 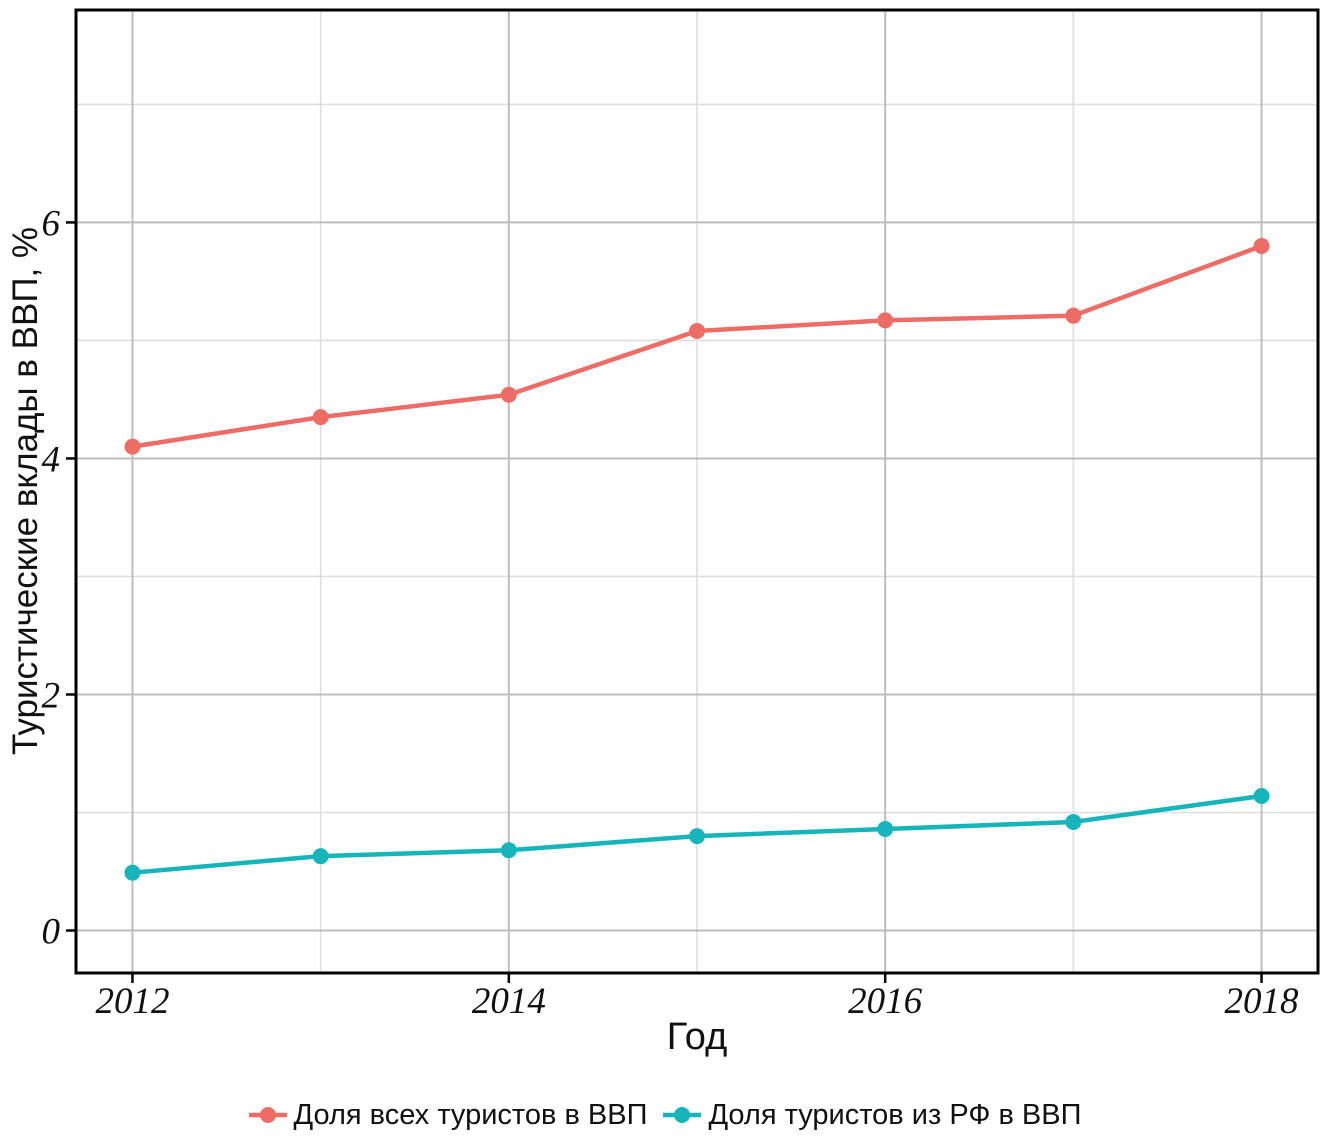 I want to click on y-axis-title: Туристические вклады в ВВП, %, so click(x=25, y=491).